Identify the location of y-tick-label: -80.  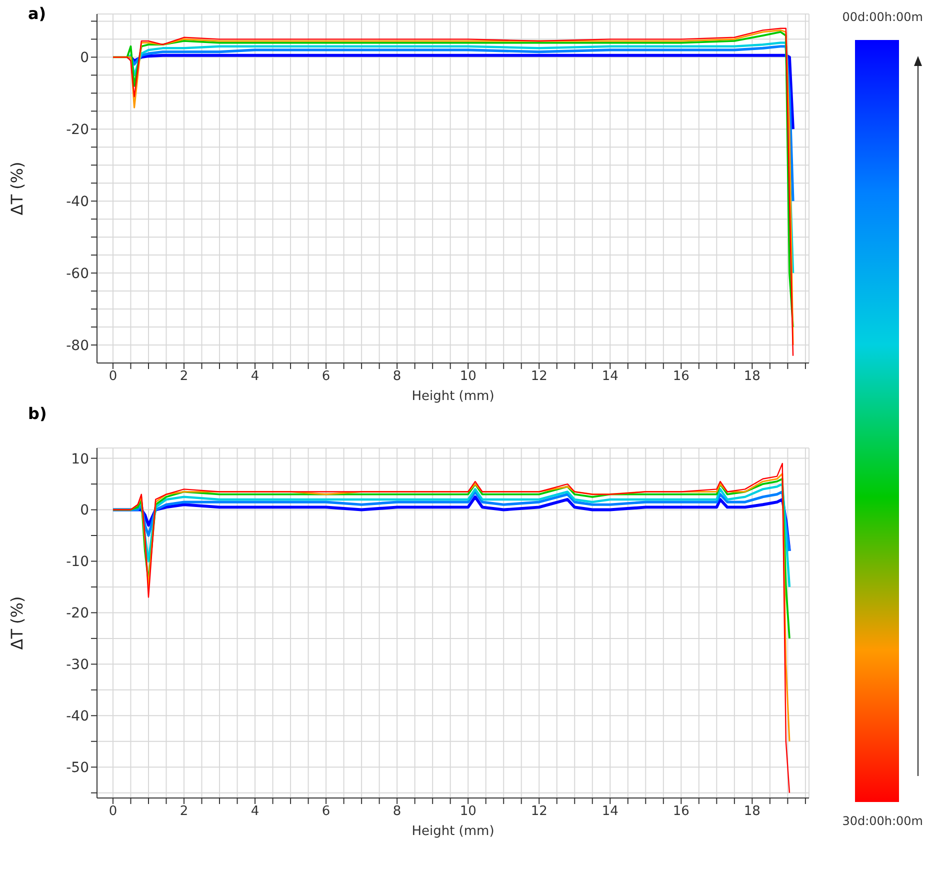
(77, 346).